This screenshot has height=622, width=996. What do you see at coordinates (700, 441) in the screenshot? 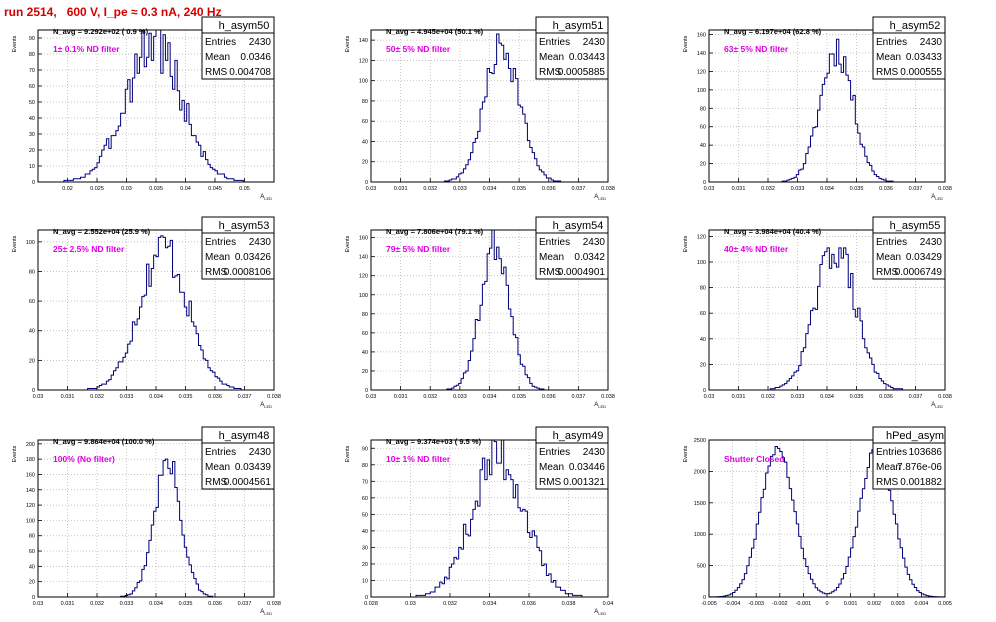
I see `y-tick-label: 2500` at bounding box center [700, 441].